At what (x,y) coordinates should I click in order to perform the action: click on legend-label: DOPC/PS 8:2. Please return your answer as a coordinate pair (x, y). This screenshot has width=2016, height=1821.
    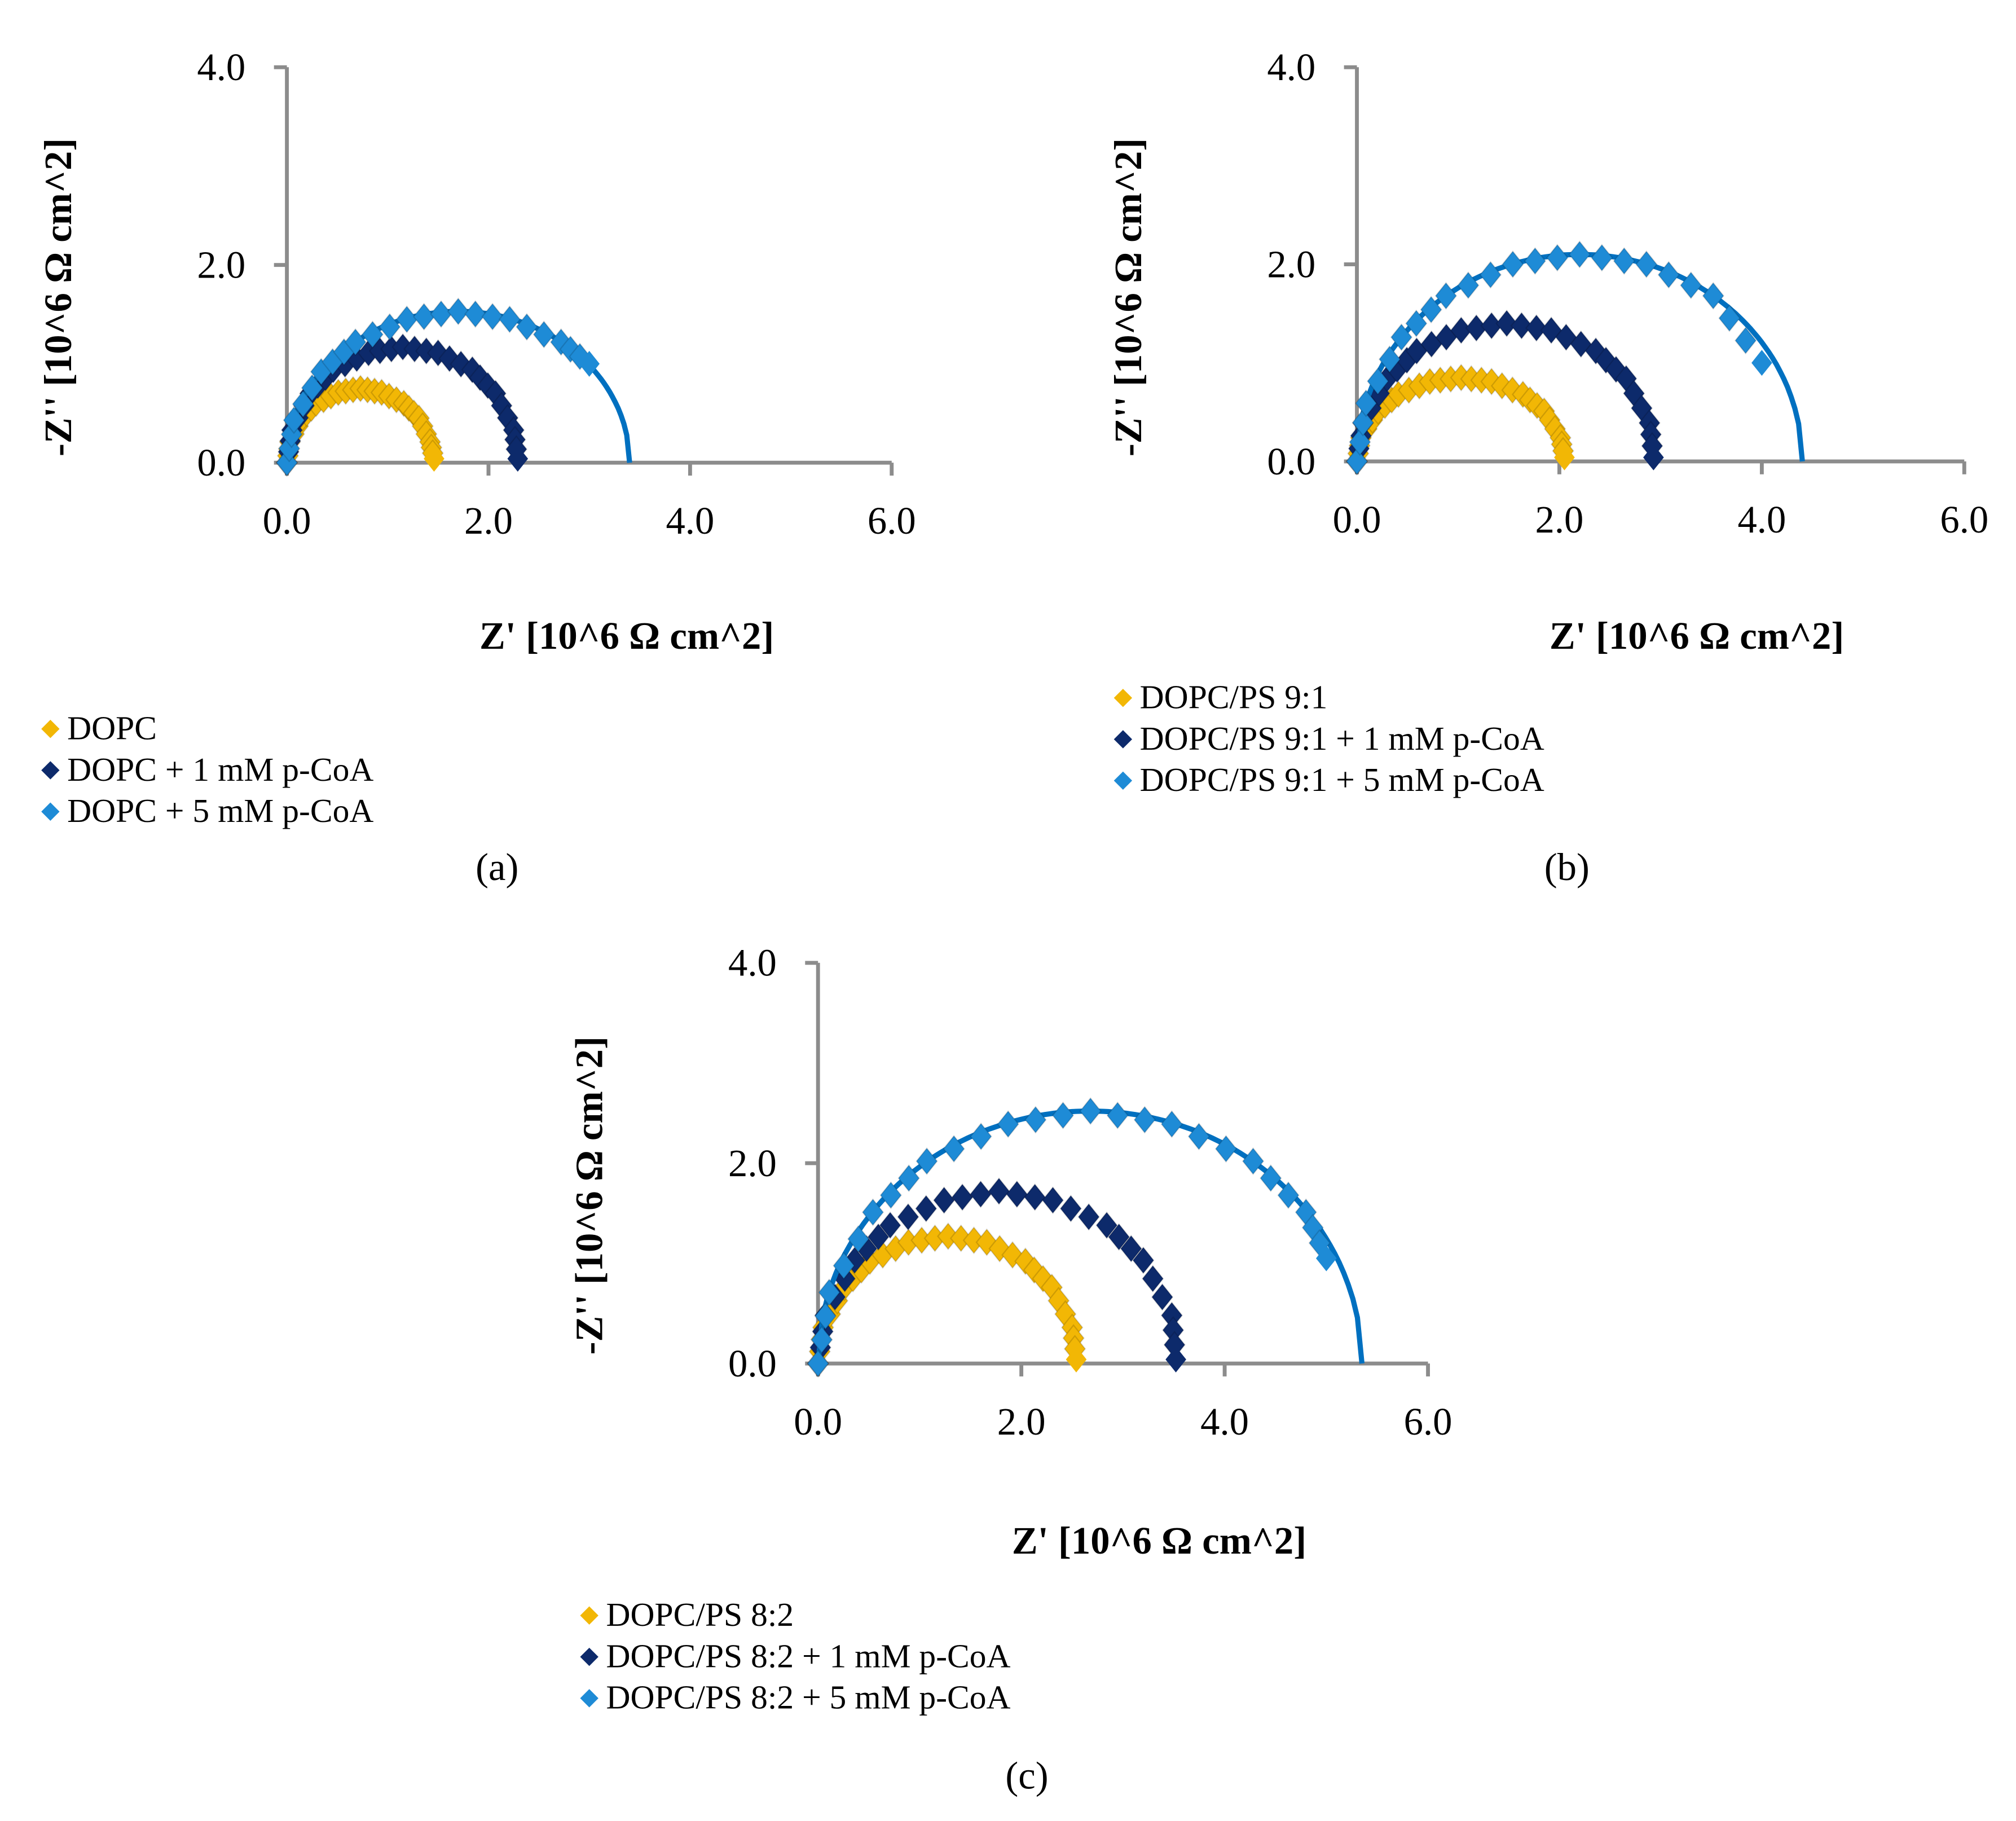
    Looking at the image, I should click on (700, 1615).